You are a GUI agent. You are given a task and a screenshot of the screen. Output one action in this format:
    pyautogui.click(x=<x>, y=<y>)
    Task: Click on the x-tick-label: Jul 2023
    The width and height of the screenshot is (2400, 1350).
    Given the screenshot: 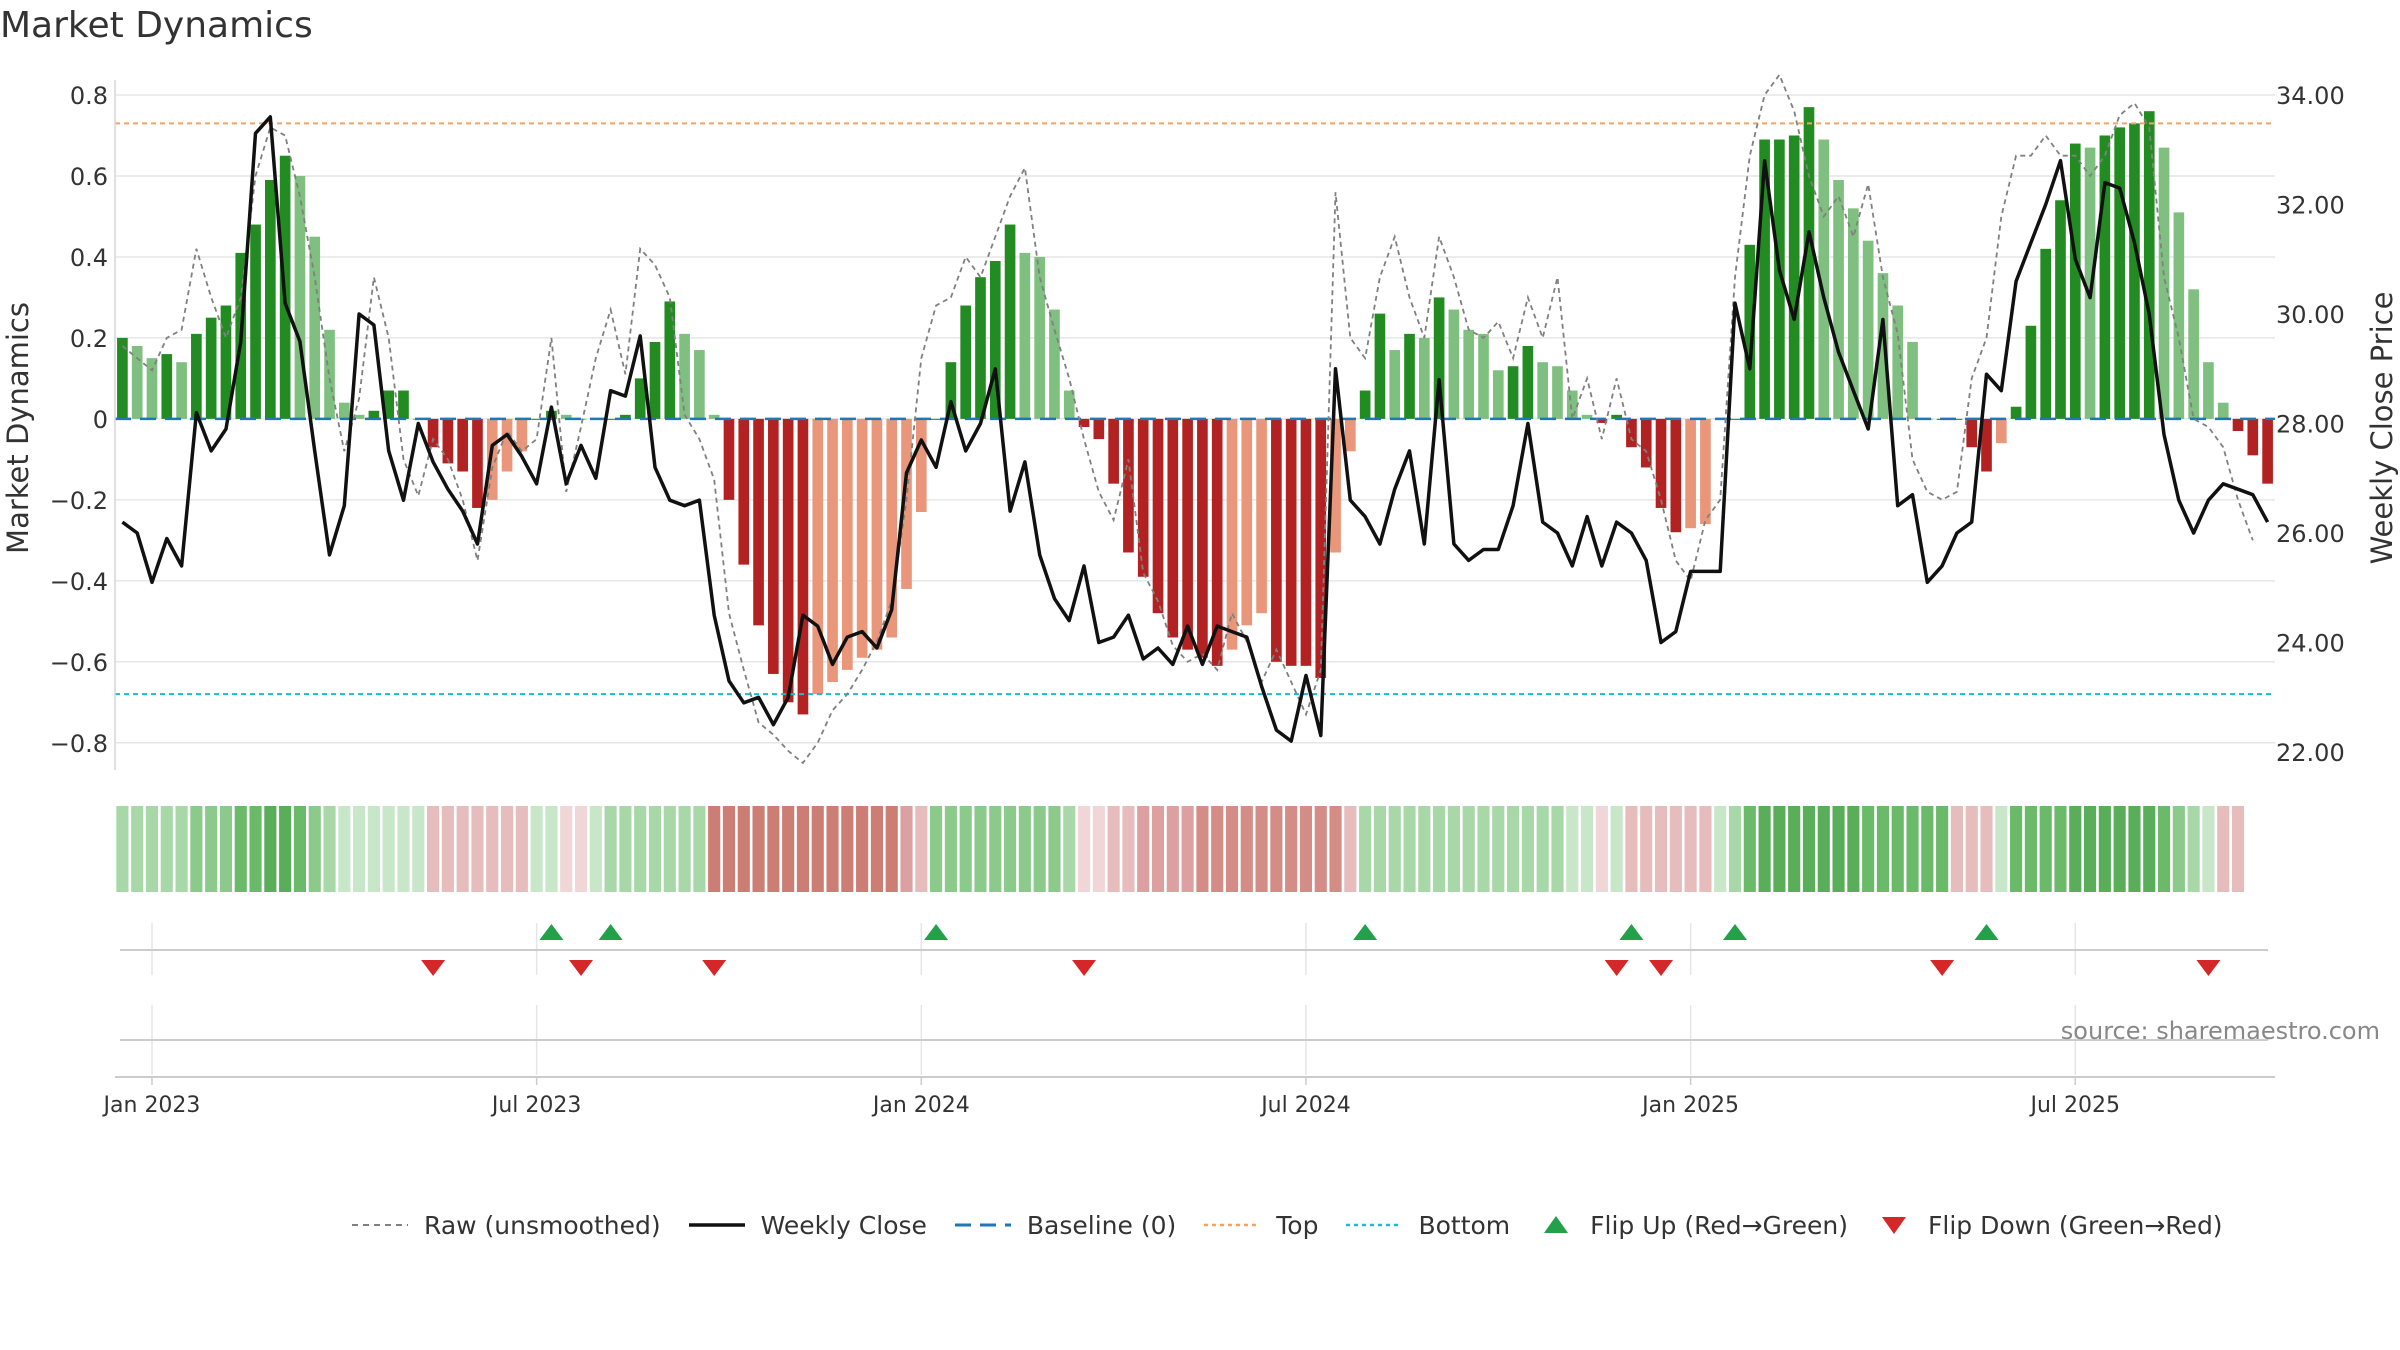 What is the action you would take?
    pyautogui.click(x=536, y=1105)
    